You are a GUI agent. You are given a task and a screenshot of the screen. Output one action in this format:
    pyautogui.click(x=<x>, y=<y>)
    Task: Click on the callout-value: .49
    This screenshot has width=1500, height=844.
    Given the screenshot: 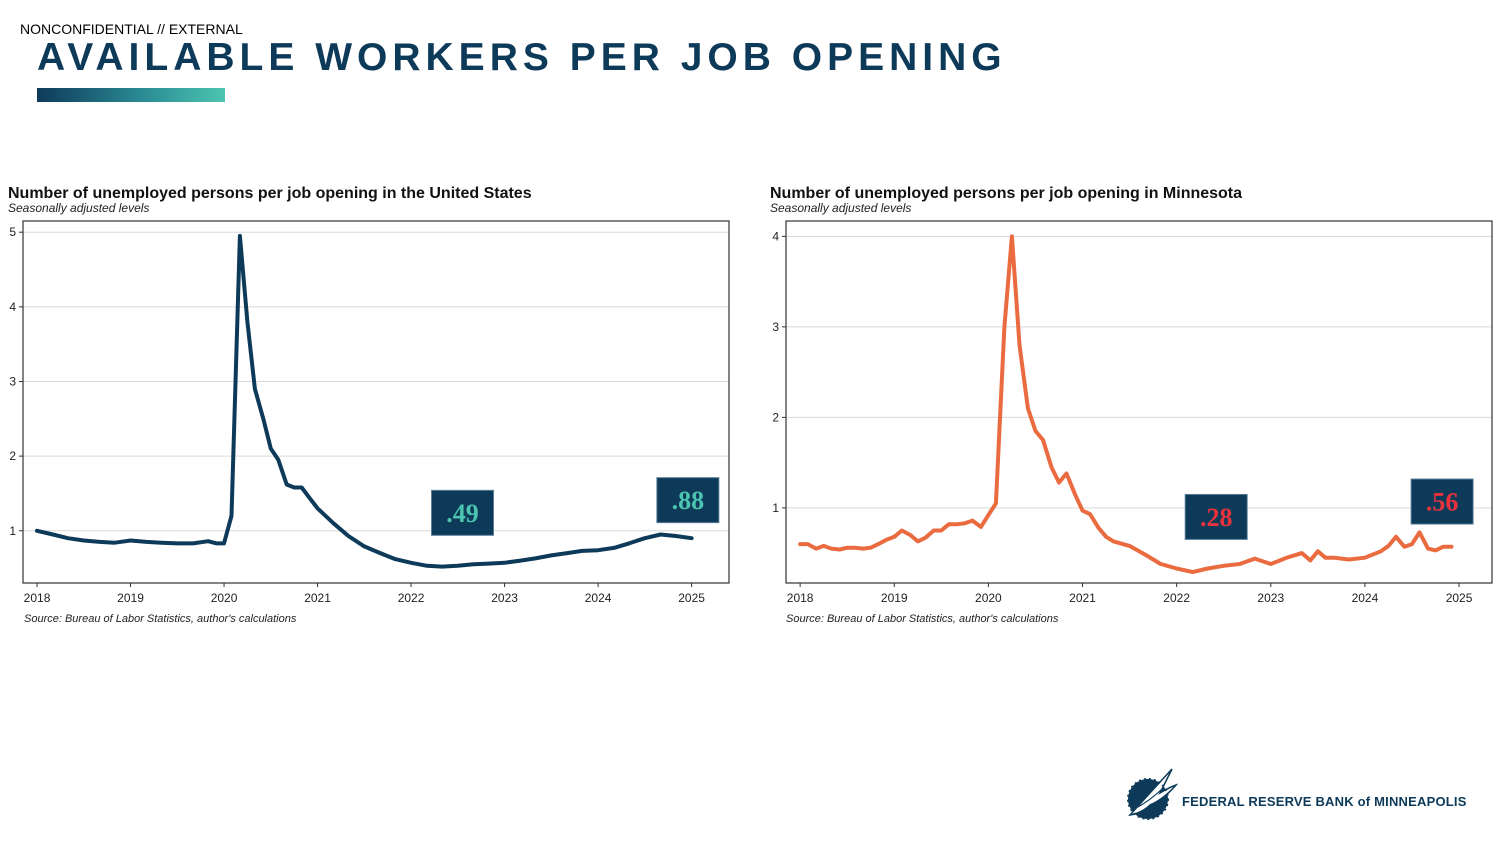 What is the action you would take?
    pyautogui.click(x=462, y=513)
    